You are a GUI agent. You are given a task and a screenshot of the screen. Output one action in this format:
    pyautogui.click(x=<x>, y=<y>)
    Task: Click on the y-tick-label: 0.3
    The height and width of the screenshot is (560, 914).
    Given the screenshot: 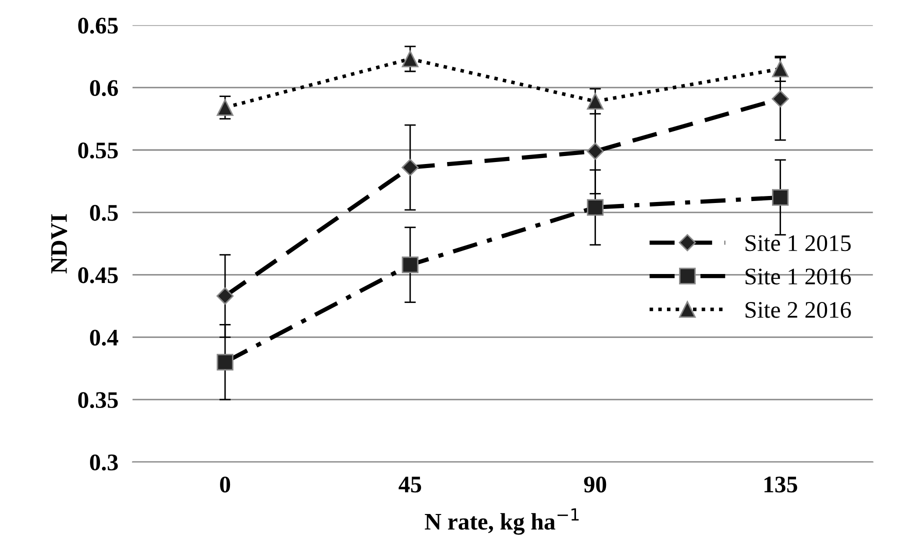 What is the action you would take?
    pyautogui.click(x=104, y=462)
    